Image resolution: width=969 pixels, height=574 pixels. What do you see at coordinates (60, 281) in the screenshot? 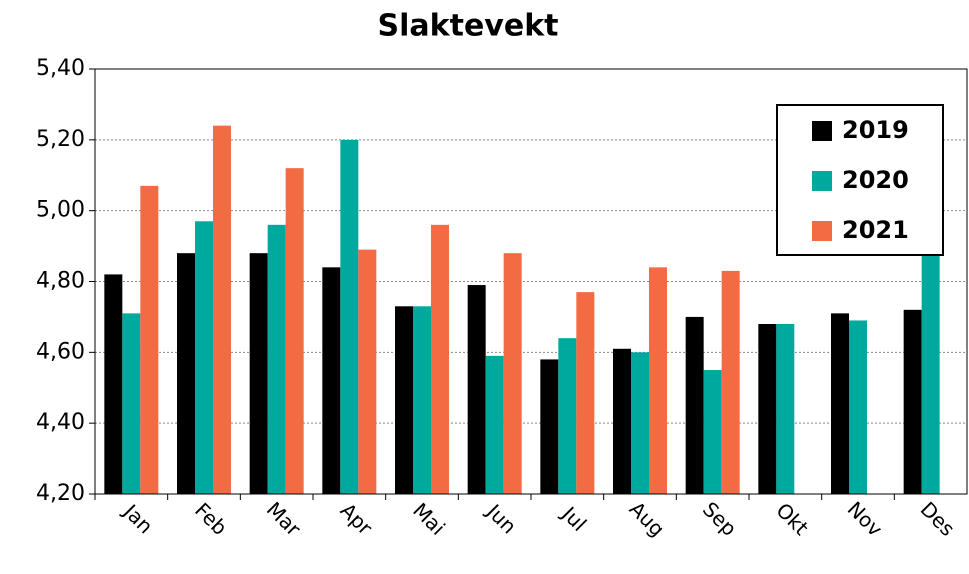
I see `y-tick-label: 4,80` at bounding box center [60, 281].